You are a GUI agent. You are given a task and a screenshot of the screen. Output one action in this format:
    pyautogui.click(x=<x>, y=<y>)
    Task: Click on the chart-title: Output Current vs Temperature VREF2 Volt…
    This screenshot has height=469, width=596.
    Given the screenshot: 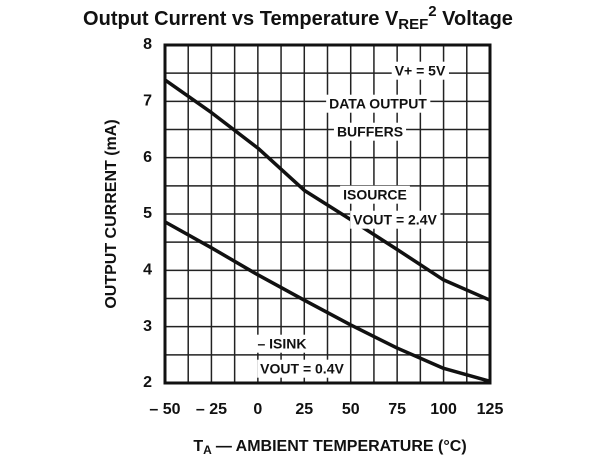 What is the action you would take?
    pyautogui.click(x=298, y=18)
    